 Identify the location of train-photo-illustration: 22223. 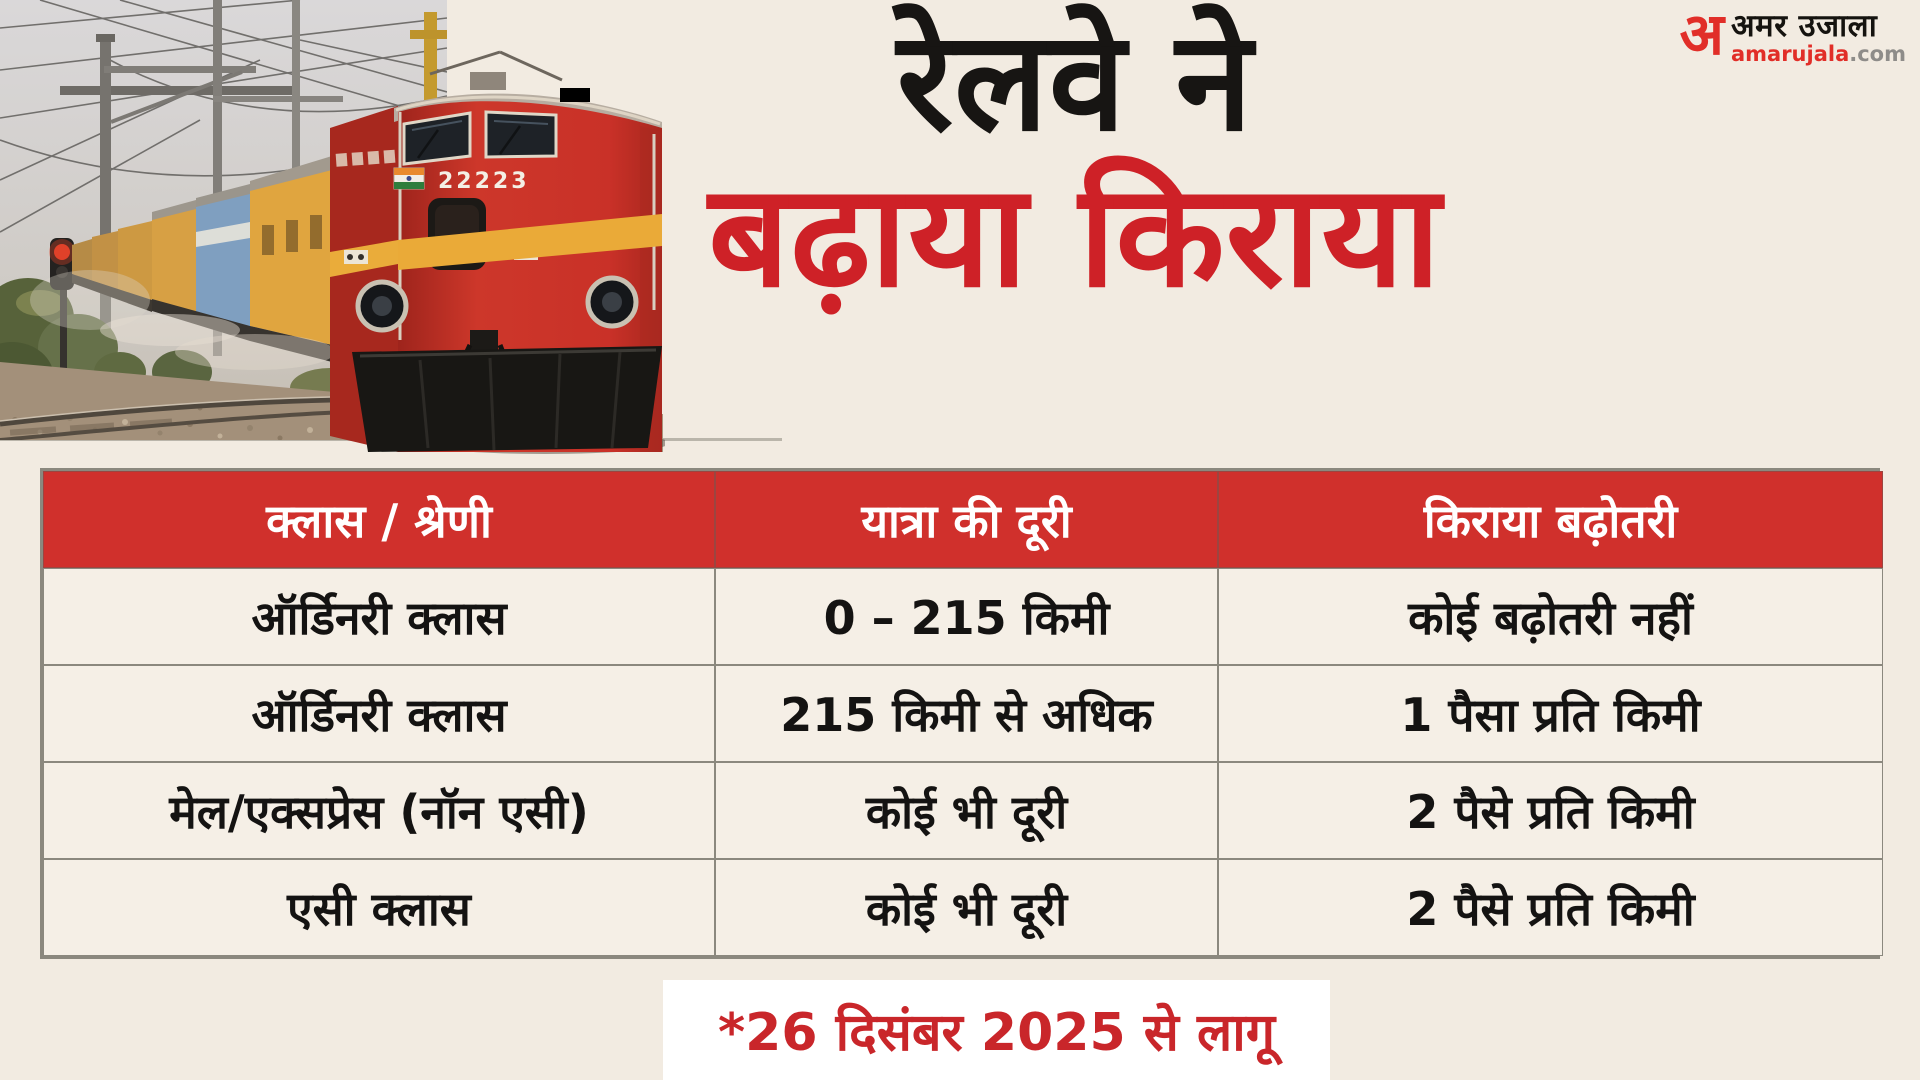
(335, 227).